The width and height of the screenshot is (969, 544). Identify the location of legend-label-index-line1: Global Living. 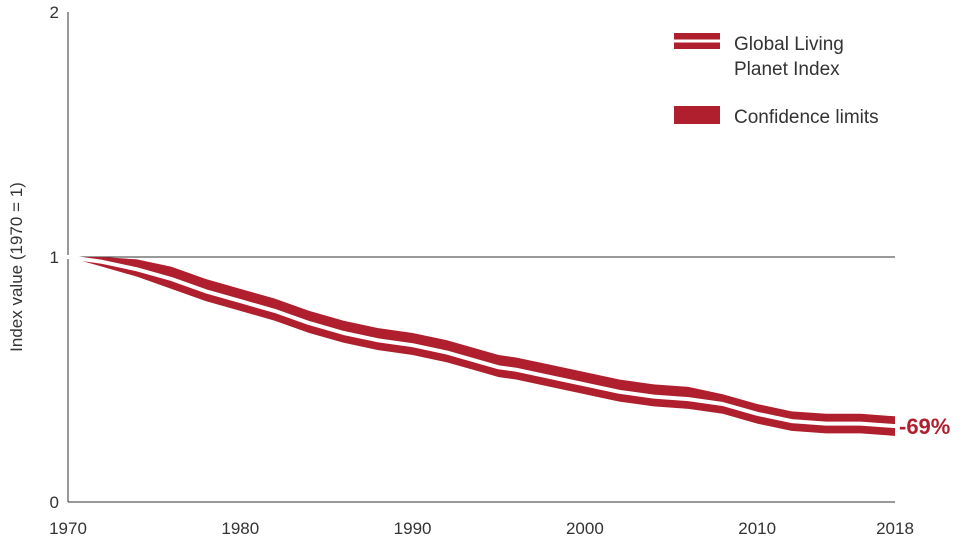
(789, 44).